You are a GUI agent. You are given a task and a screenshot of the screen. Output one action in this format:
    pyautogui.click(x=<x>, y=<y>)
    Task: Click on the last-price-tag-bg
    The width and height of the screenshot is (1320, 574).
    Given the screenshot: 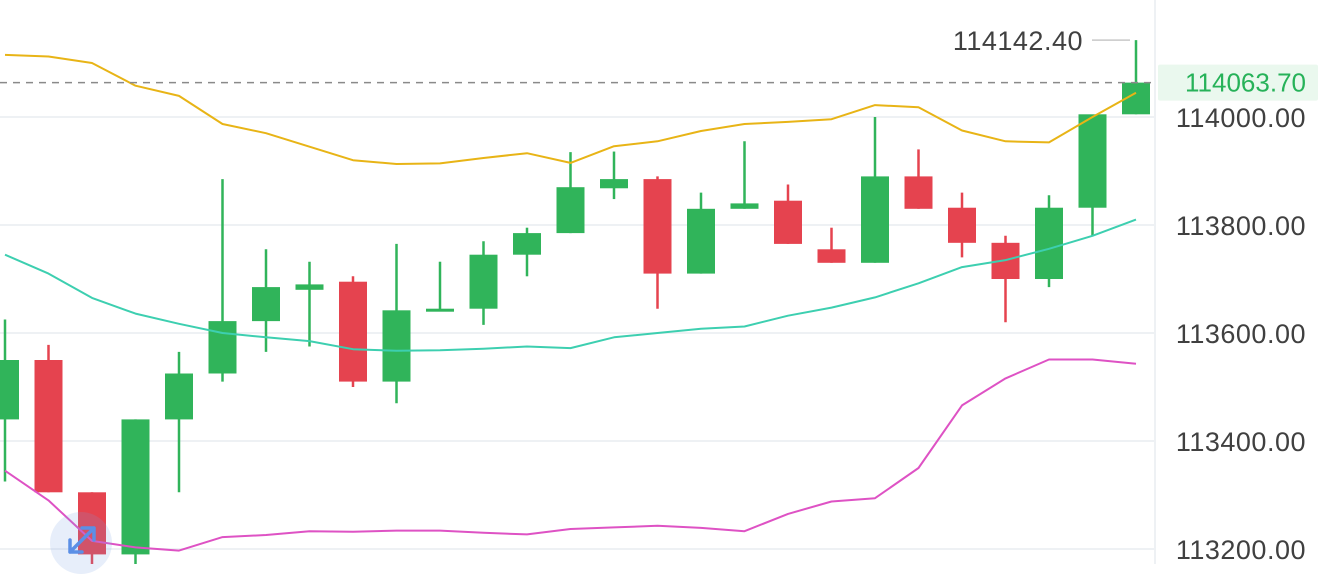 What is the action you would take?
    pyautogui.click(x=1238, y=82)
    